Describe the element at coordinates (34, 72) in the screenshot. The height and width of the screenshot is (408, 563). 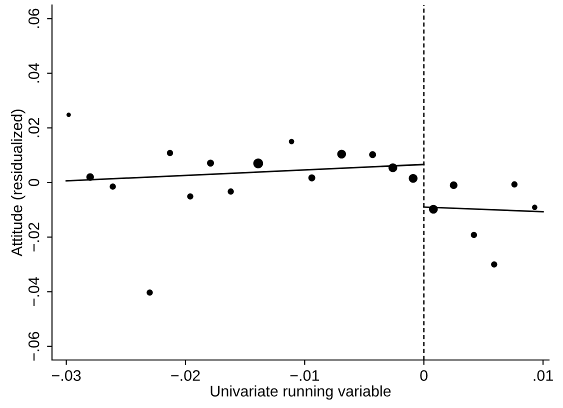
I see `y-tick-label: .04` at that location.